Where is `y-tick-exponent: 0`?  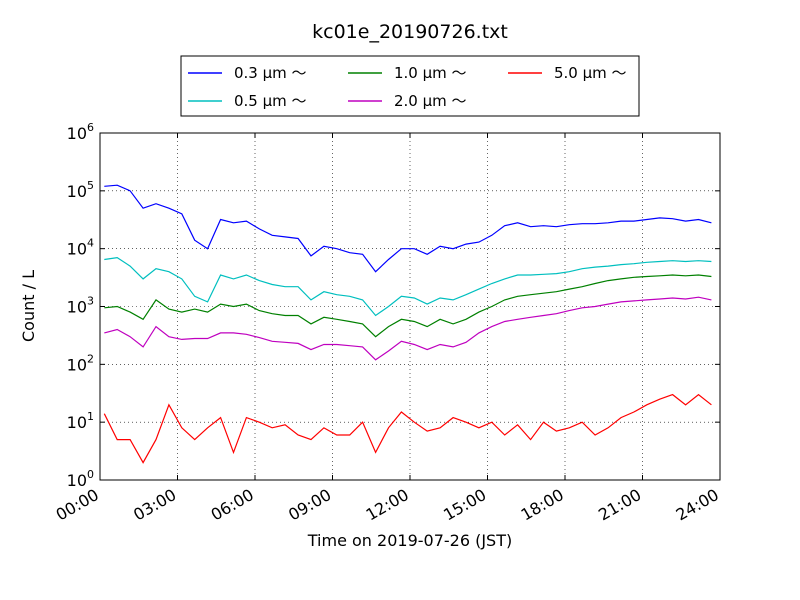
y-tick-exponent: 0 is located at coordinates (90, 474).